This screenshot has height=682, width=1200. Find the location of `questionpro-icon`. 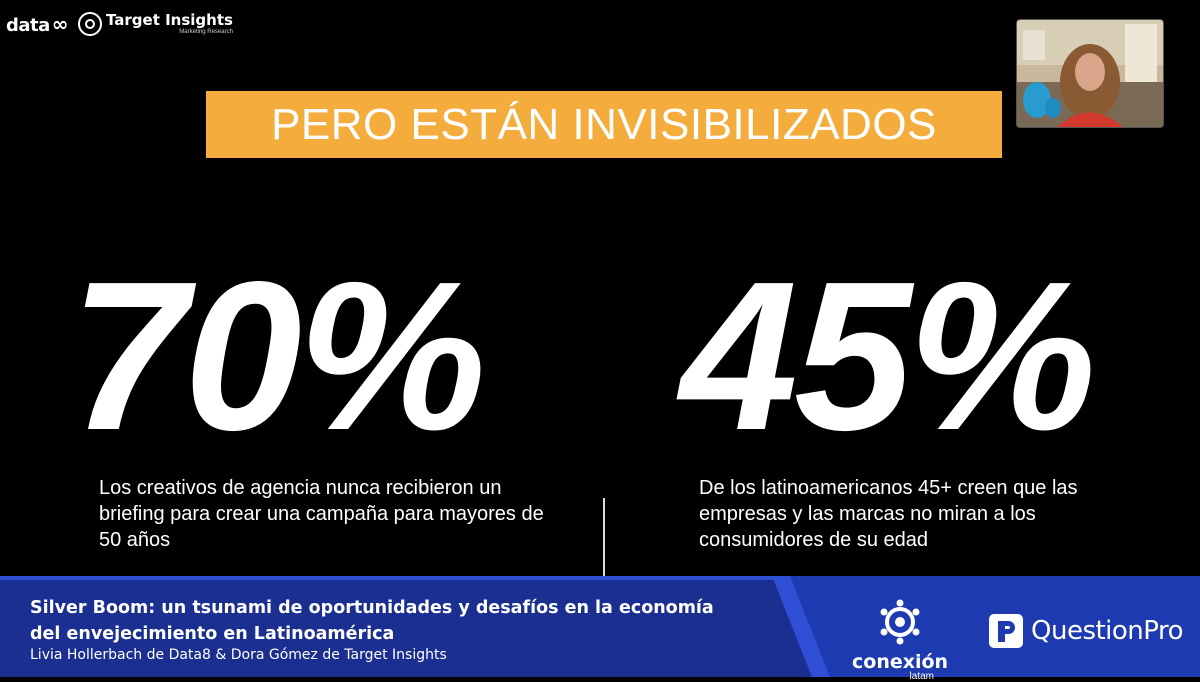

questionpro-icon is located at coordinates (1006, 631).